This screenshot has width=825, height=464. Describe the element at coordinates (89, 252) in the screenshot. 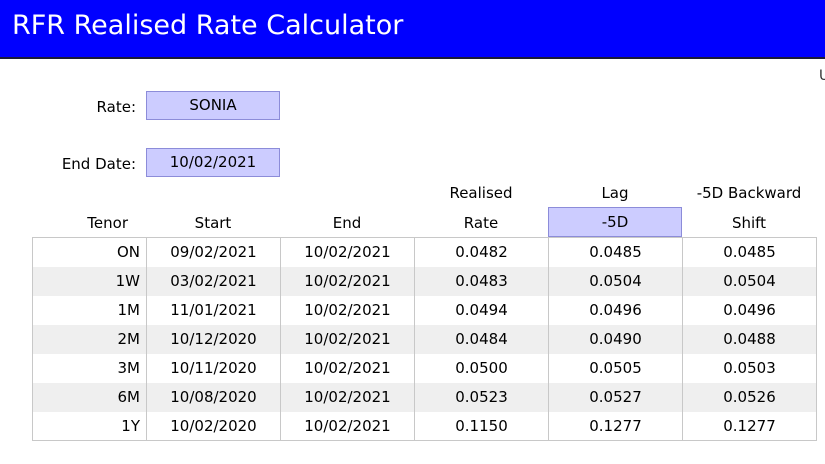

I see `tenor-cell: ON` at that location.